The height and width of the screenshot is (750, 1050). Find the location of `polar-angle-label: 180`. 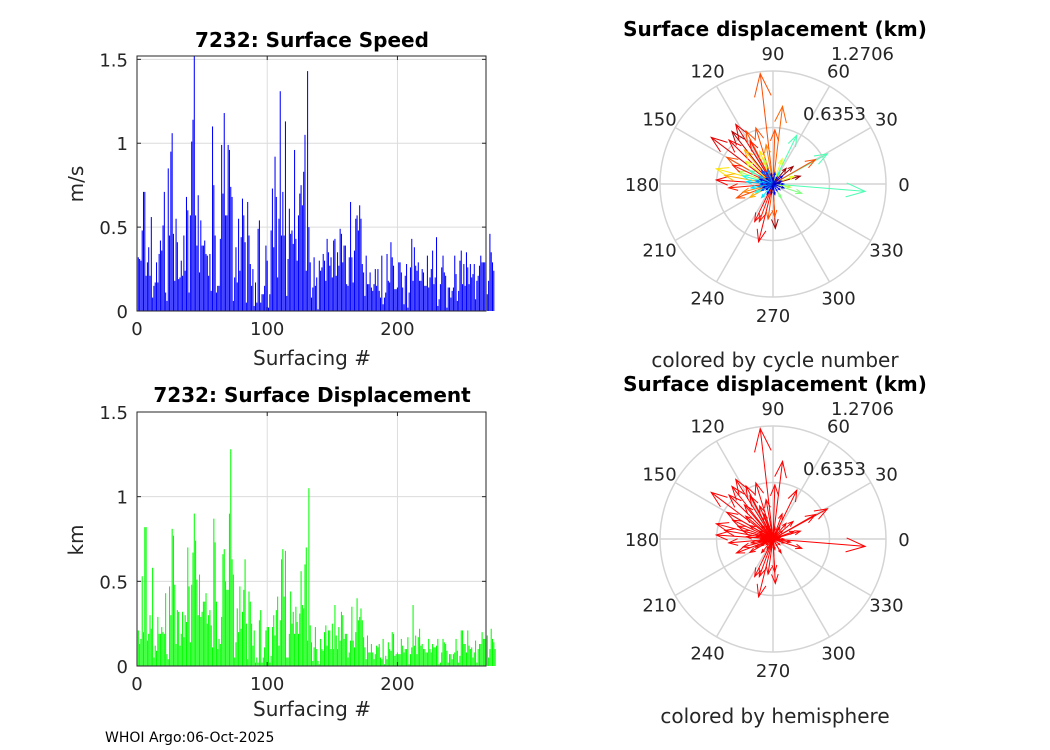

polar-angle-label: 180 is located at coordinates (642, 185).